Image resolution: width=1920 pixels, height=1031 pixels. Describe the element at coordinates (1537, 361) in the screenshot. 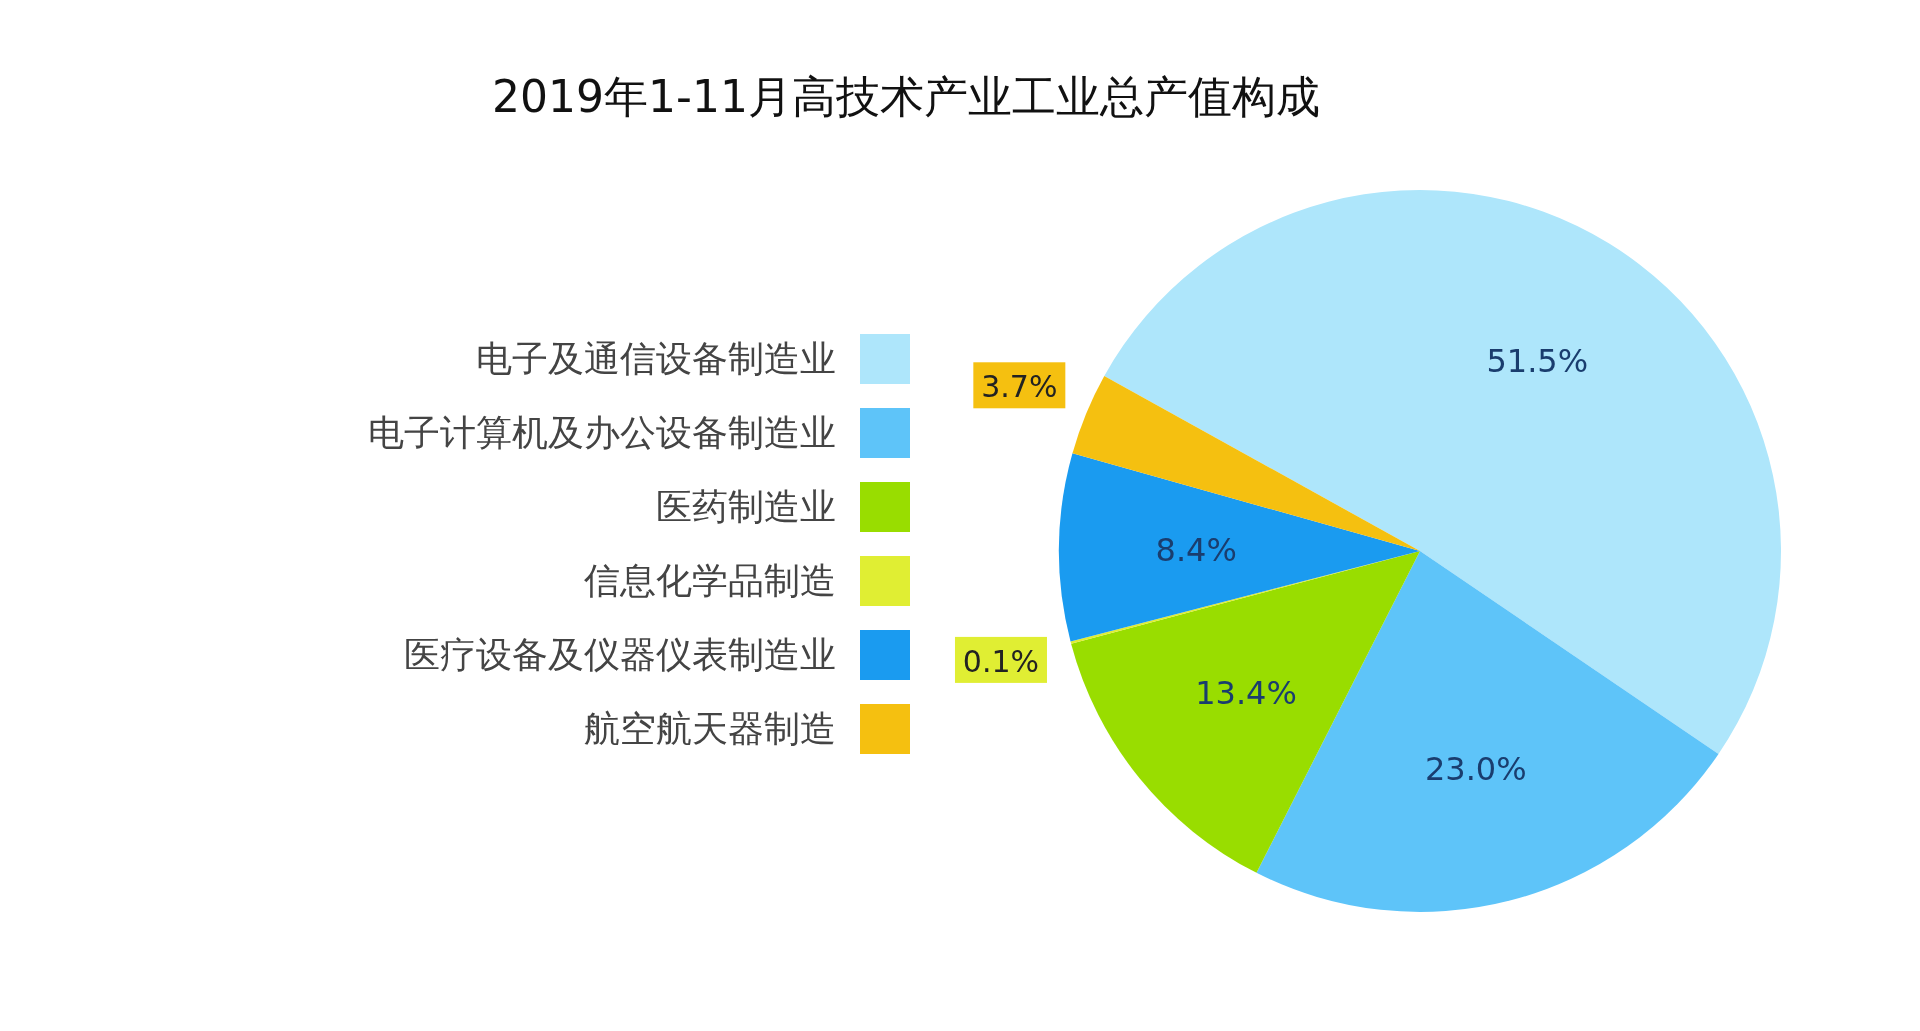

I see `data-label: 51.5%` at that location.